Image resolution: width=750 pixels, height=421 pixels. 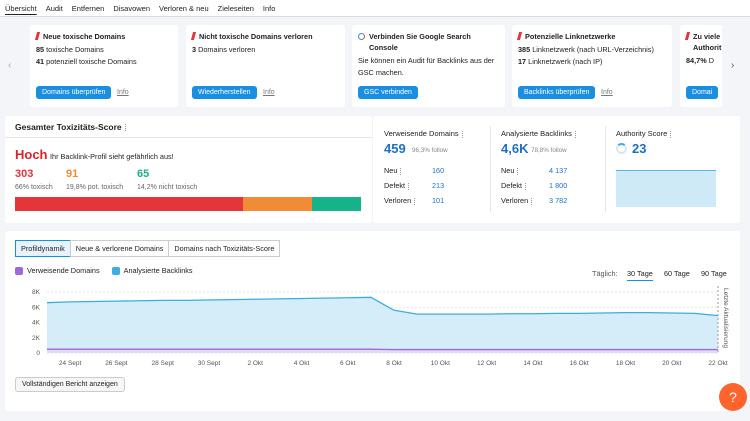 I want to click on nav-tab: Disavowen, so click(x=132, y=8).